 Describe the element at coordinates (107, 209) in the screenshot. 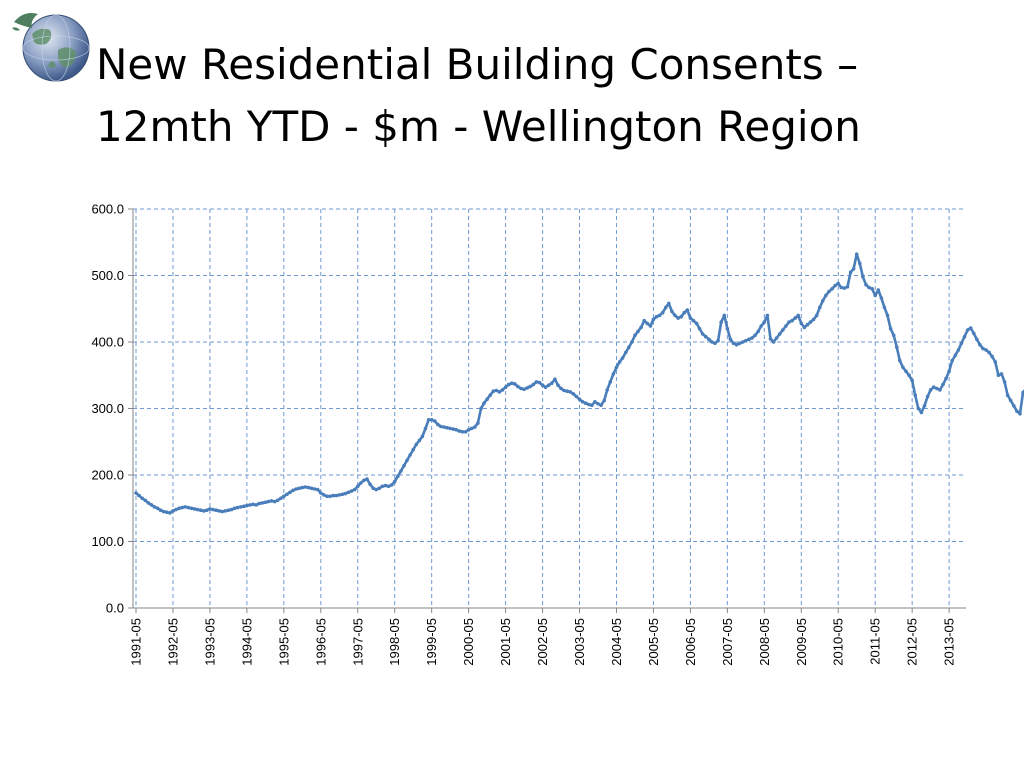

I see `y-tick-label: 600.0` at that location.